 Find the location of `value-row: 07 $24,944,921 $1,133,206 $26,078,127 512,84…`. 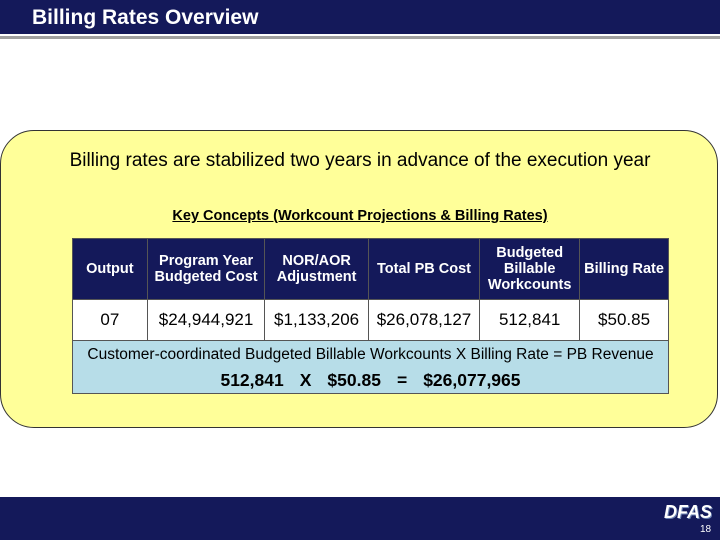

value-row: 07 $24,944,921 $1,133,206 $26,078,127 512,84… is located at coordinates (370, 320).